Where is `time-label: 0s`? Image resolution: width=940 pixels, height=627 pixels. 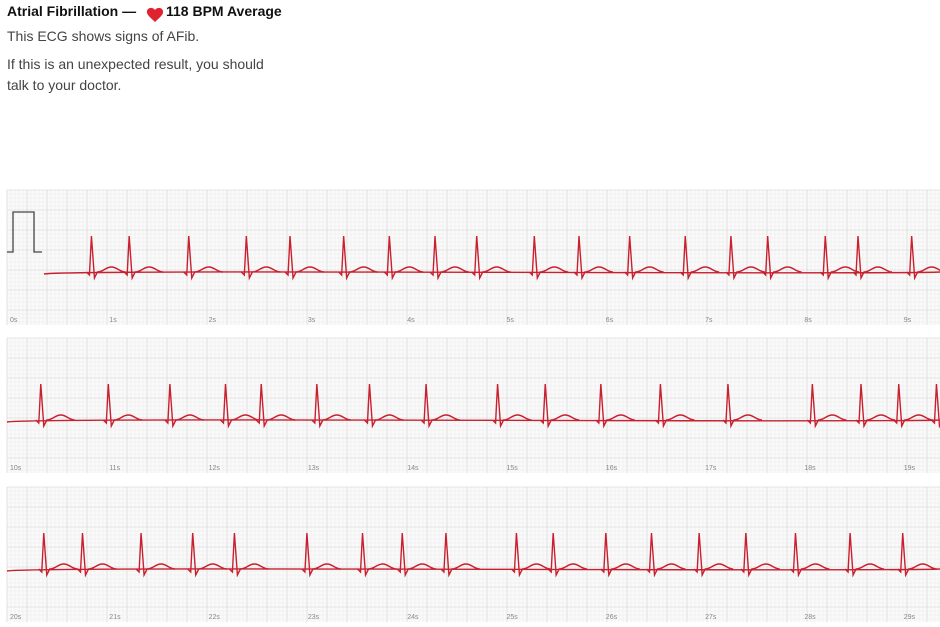 time-label: 0s is located at coordinates (14, 320).